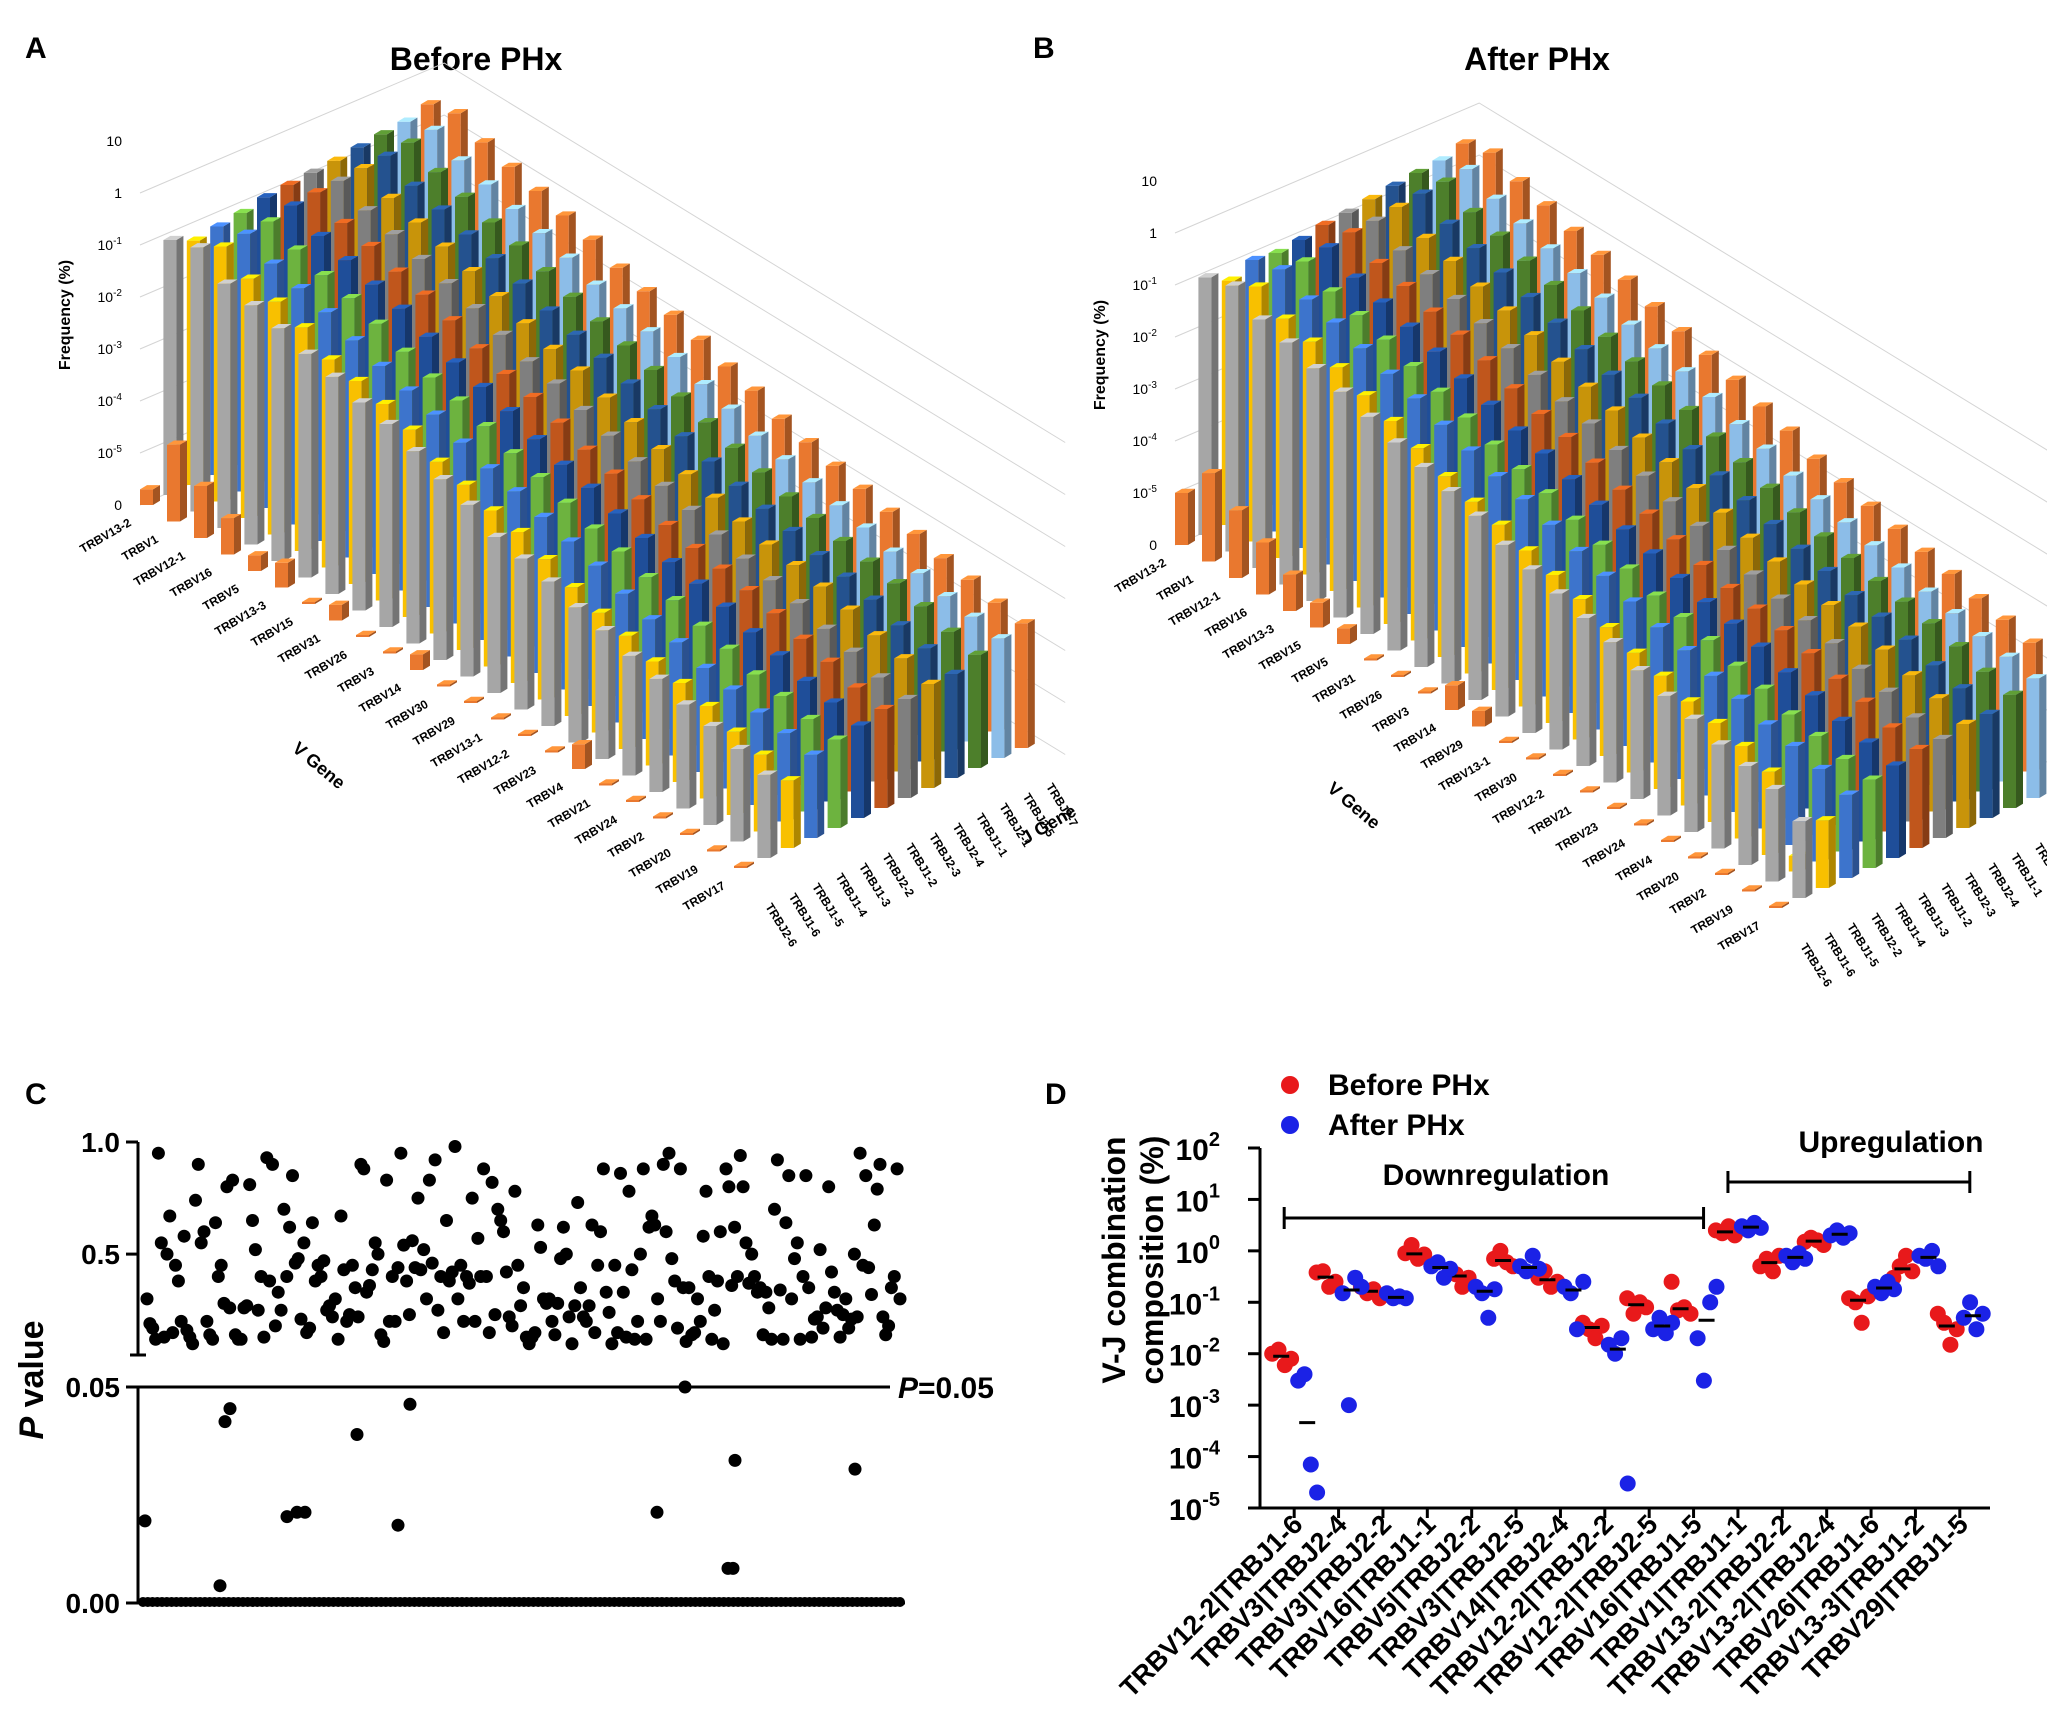  What do you see at coordinates (1174, 588) in the screenshot?
I see `v-gene-label: TRBV1` at bounding box center [1174, 588].